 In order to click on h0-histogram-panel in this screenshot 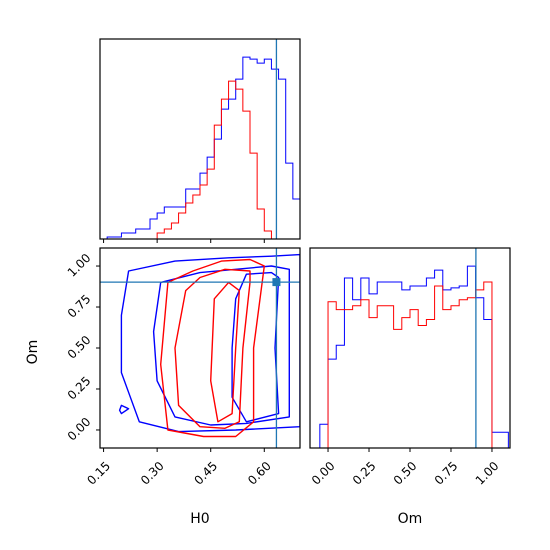, I will do `click(200, 140)`.